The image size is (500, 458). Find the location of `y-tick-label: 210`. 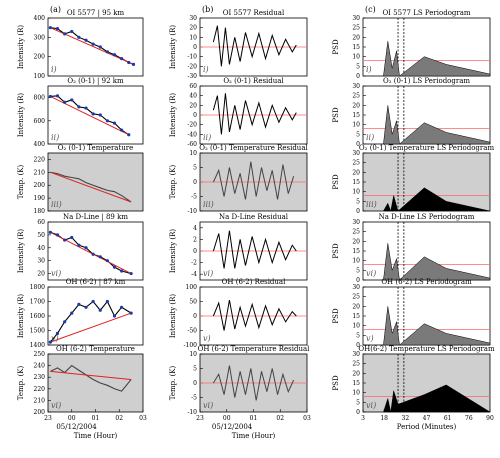

y-tick-label: 210 is located at coordinates (40, 400).